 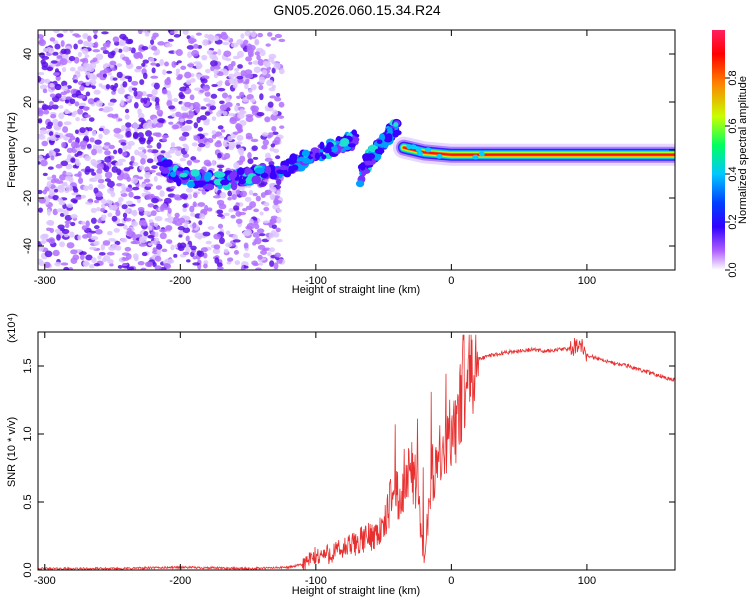 I want to click on y-tick-label: 0.0, so click(x=28, y=569).